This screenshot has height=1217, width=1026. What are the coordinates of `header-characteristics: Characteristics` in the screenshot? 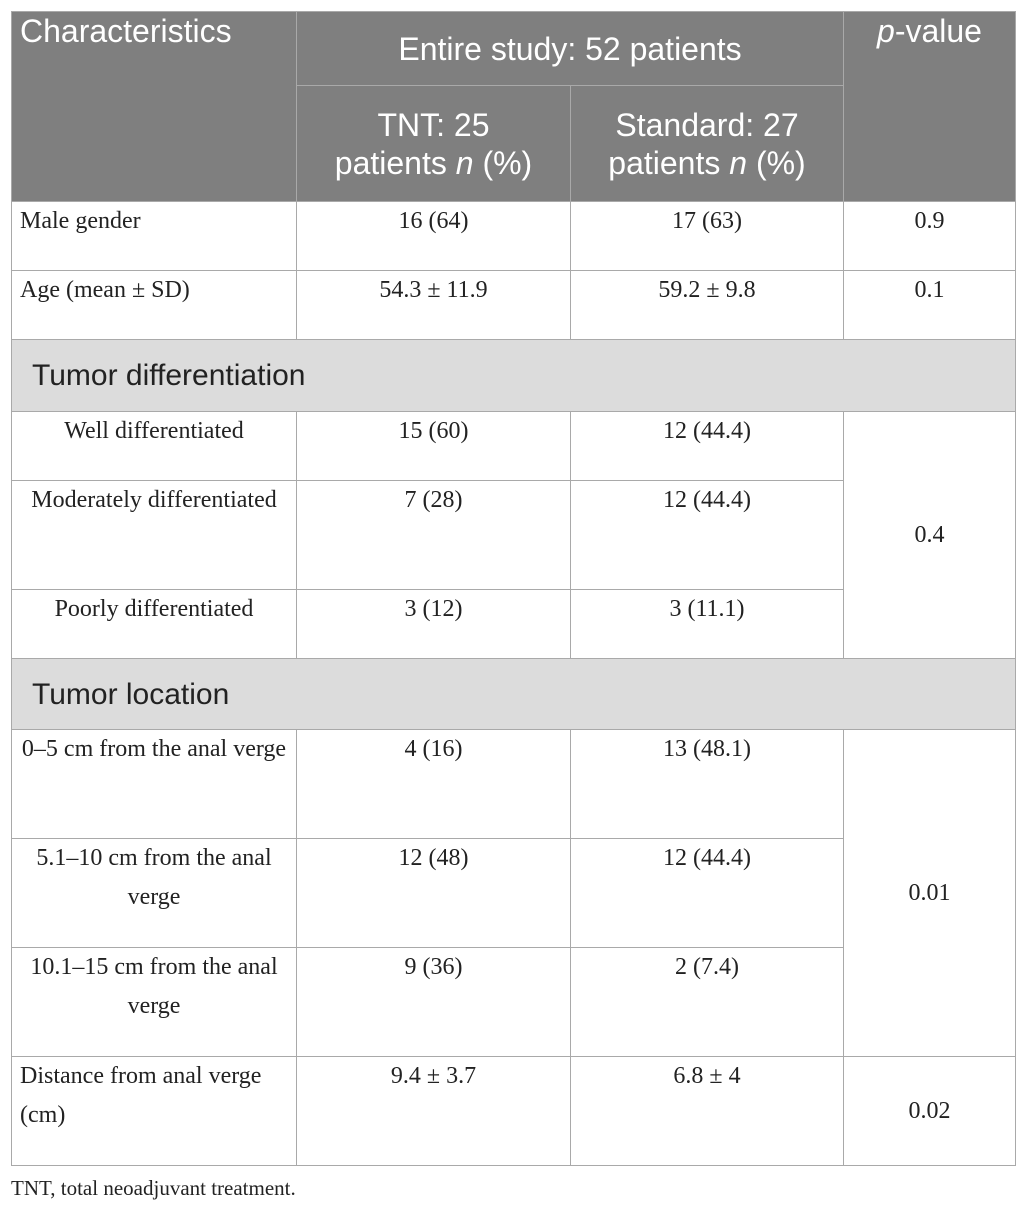 It's located at (154, 106).